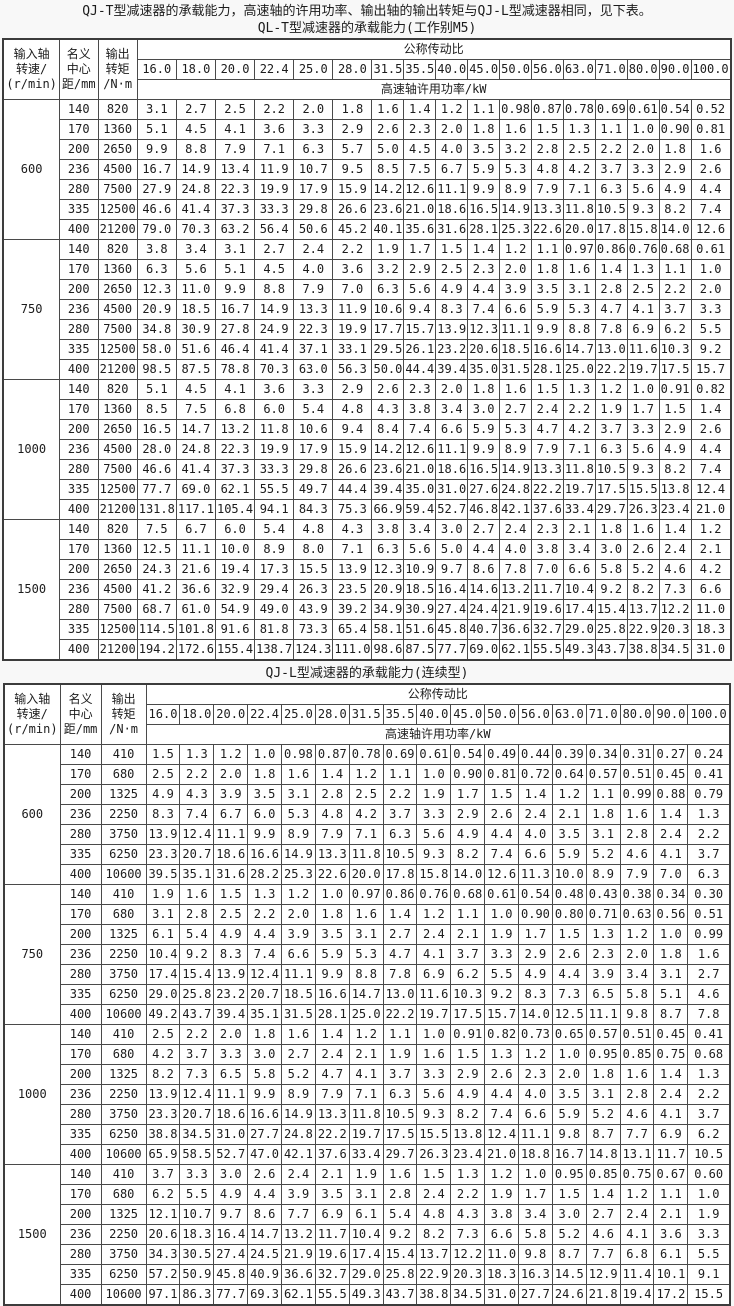 The width and height of the screenshot is (734, 1306). What do you see at coordinates (123, 1234) in the screenshot?
I see `output-torque-cell: 2250` at bounding box center [123, 1234].